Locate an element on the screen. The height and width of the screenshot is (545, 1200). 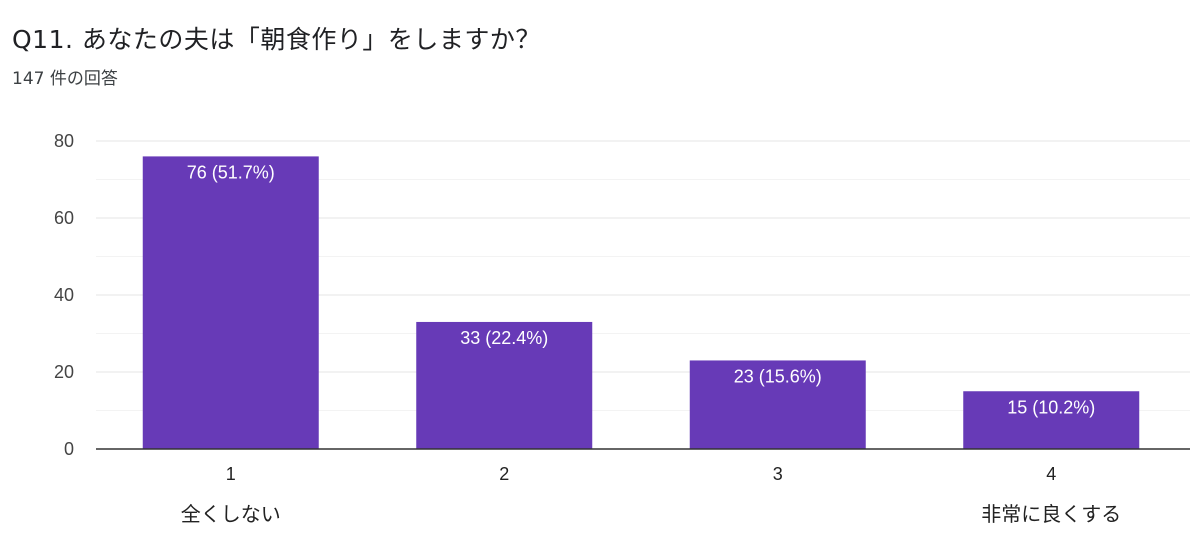
data-label: 15 (10.2%) is located at coordinates (1051, 407).